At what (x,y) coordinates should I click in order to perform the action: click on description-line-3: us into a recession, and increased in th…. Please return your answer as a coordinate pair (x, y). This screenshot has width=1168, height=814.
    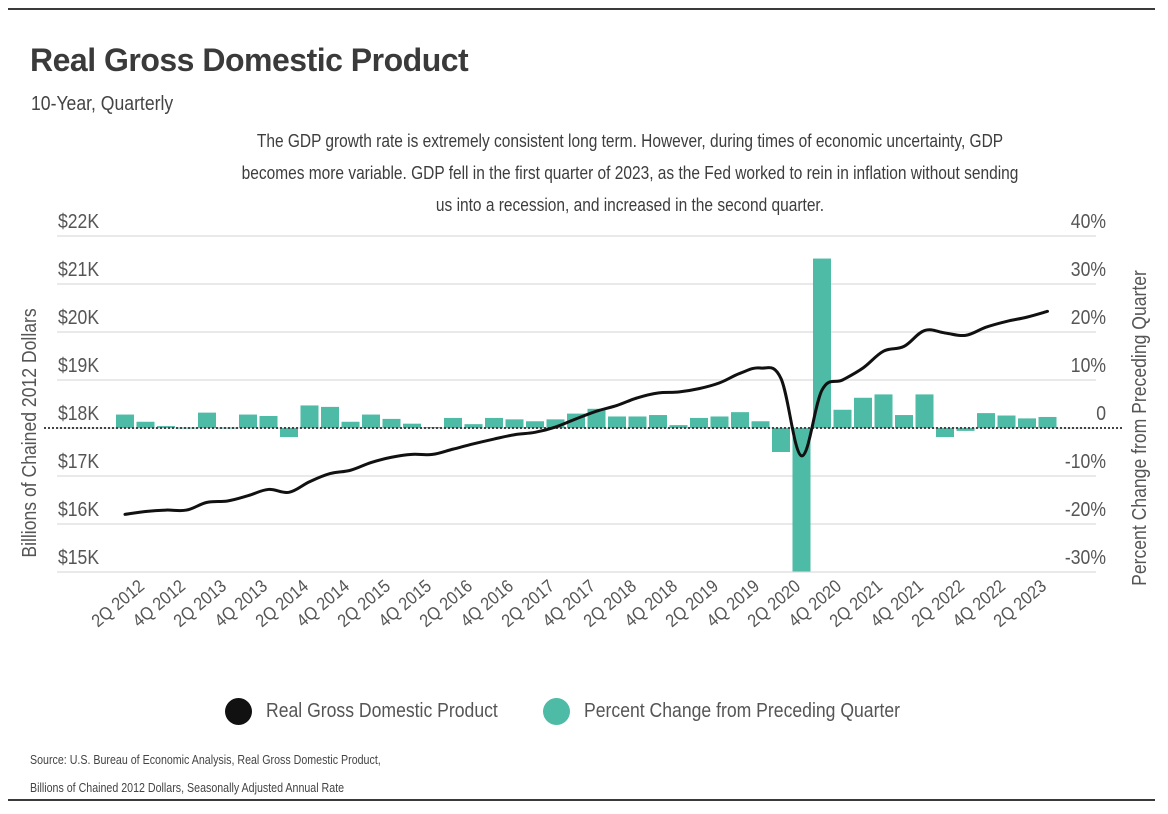
    Looking at the image, I should click on (630, 205).